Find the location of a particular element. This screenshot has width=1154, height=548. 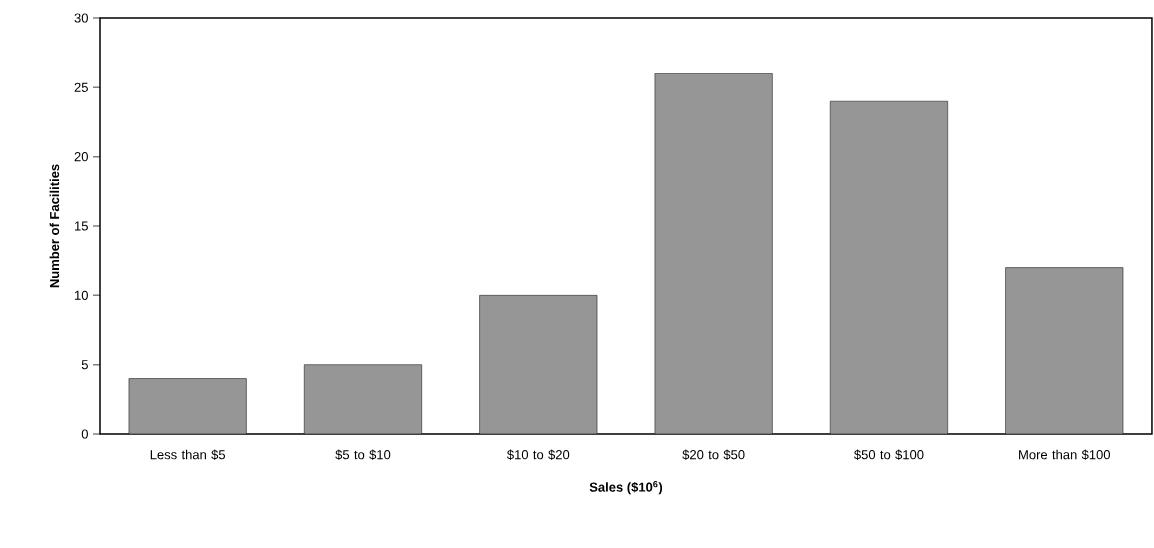

y-tick-label: 30 is located at coordinates (81, 18).